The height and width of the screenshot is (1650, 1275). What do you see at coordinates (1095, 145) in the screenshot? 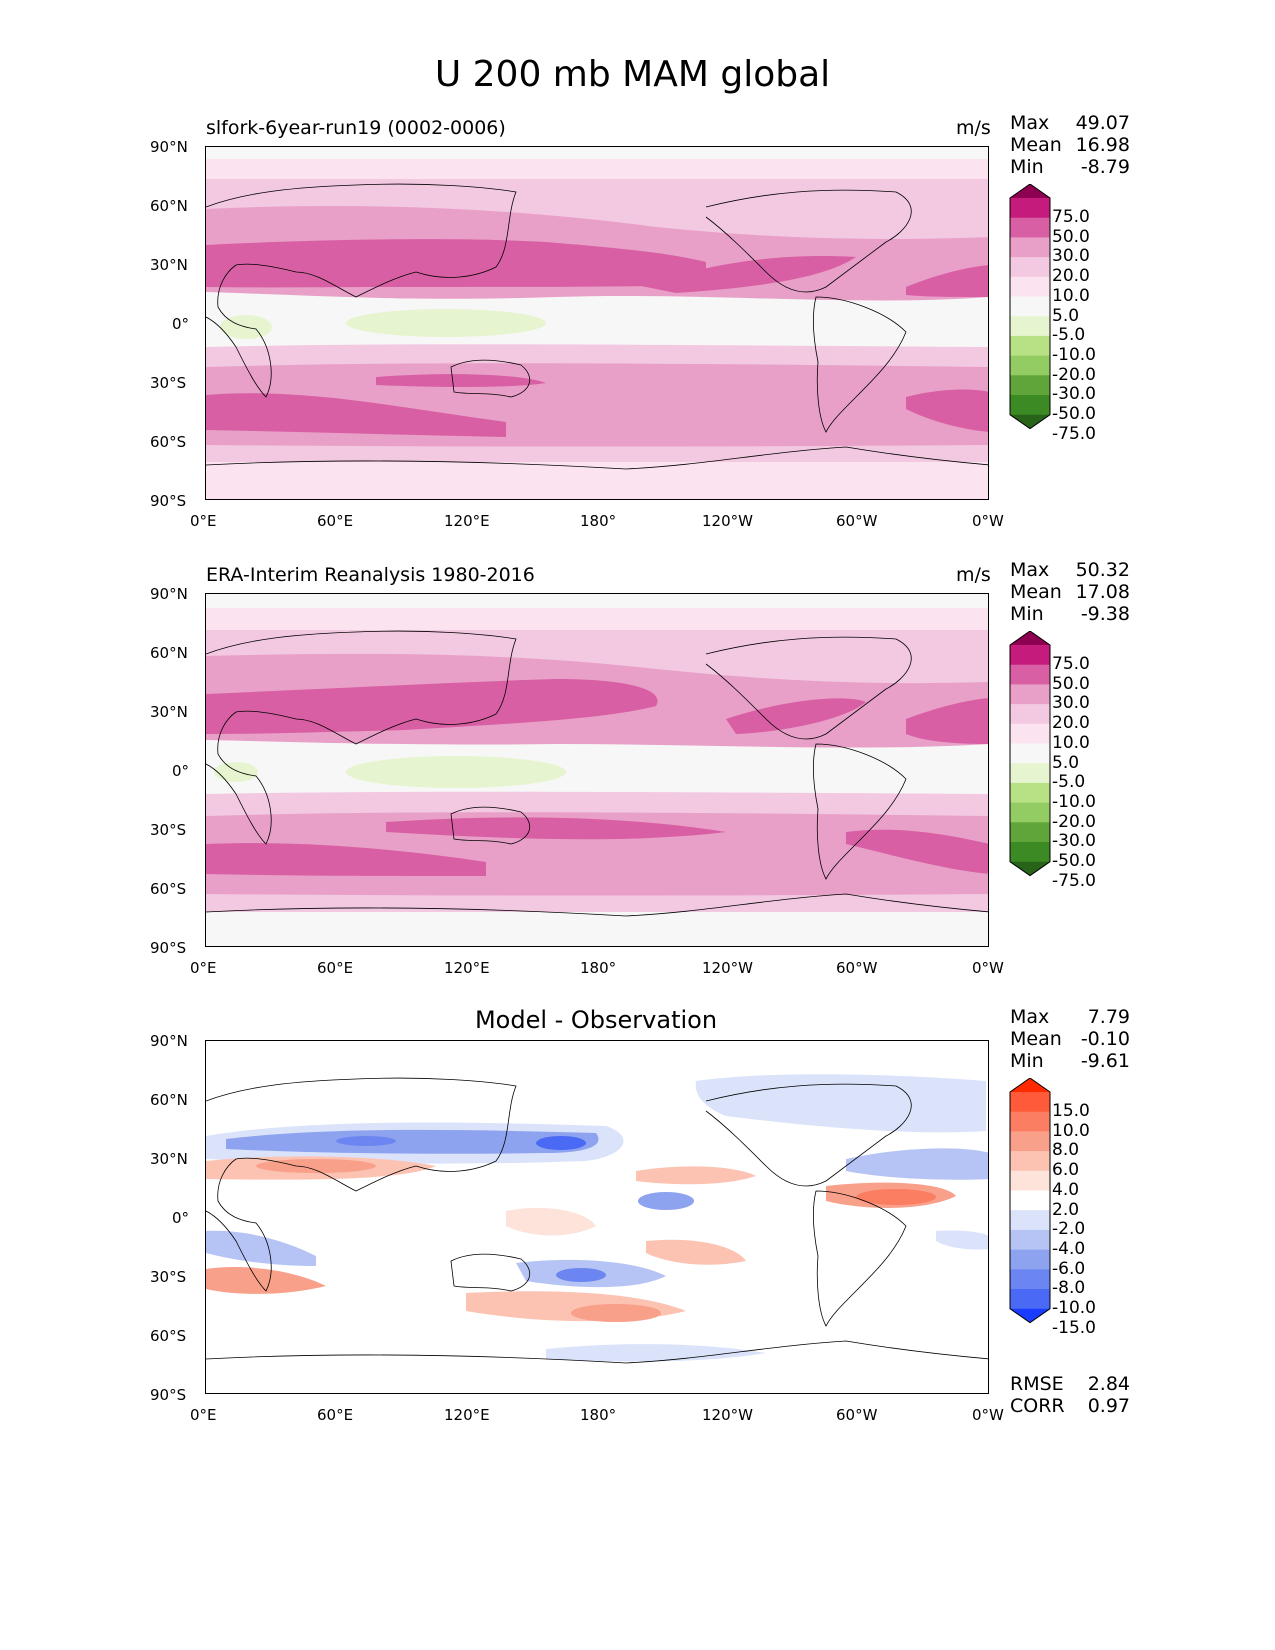
I see `panel-1-stat-values: 49.07 16.98 -8.79` at bounding box center [1095, 145].